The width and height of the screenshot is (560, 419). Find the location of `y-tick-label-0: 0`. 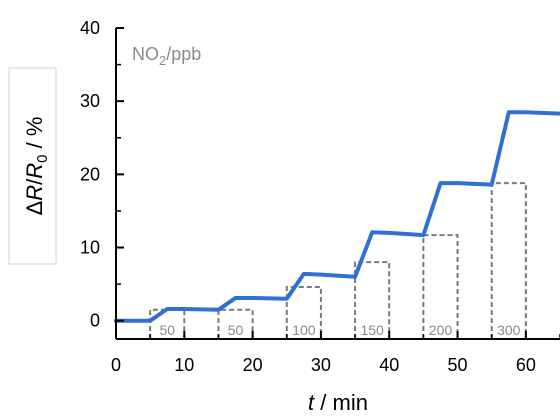

y-tick-label-0: 0 is located at coordinates (95, 321).